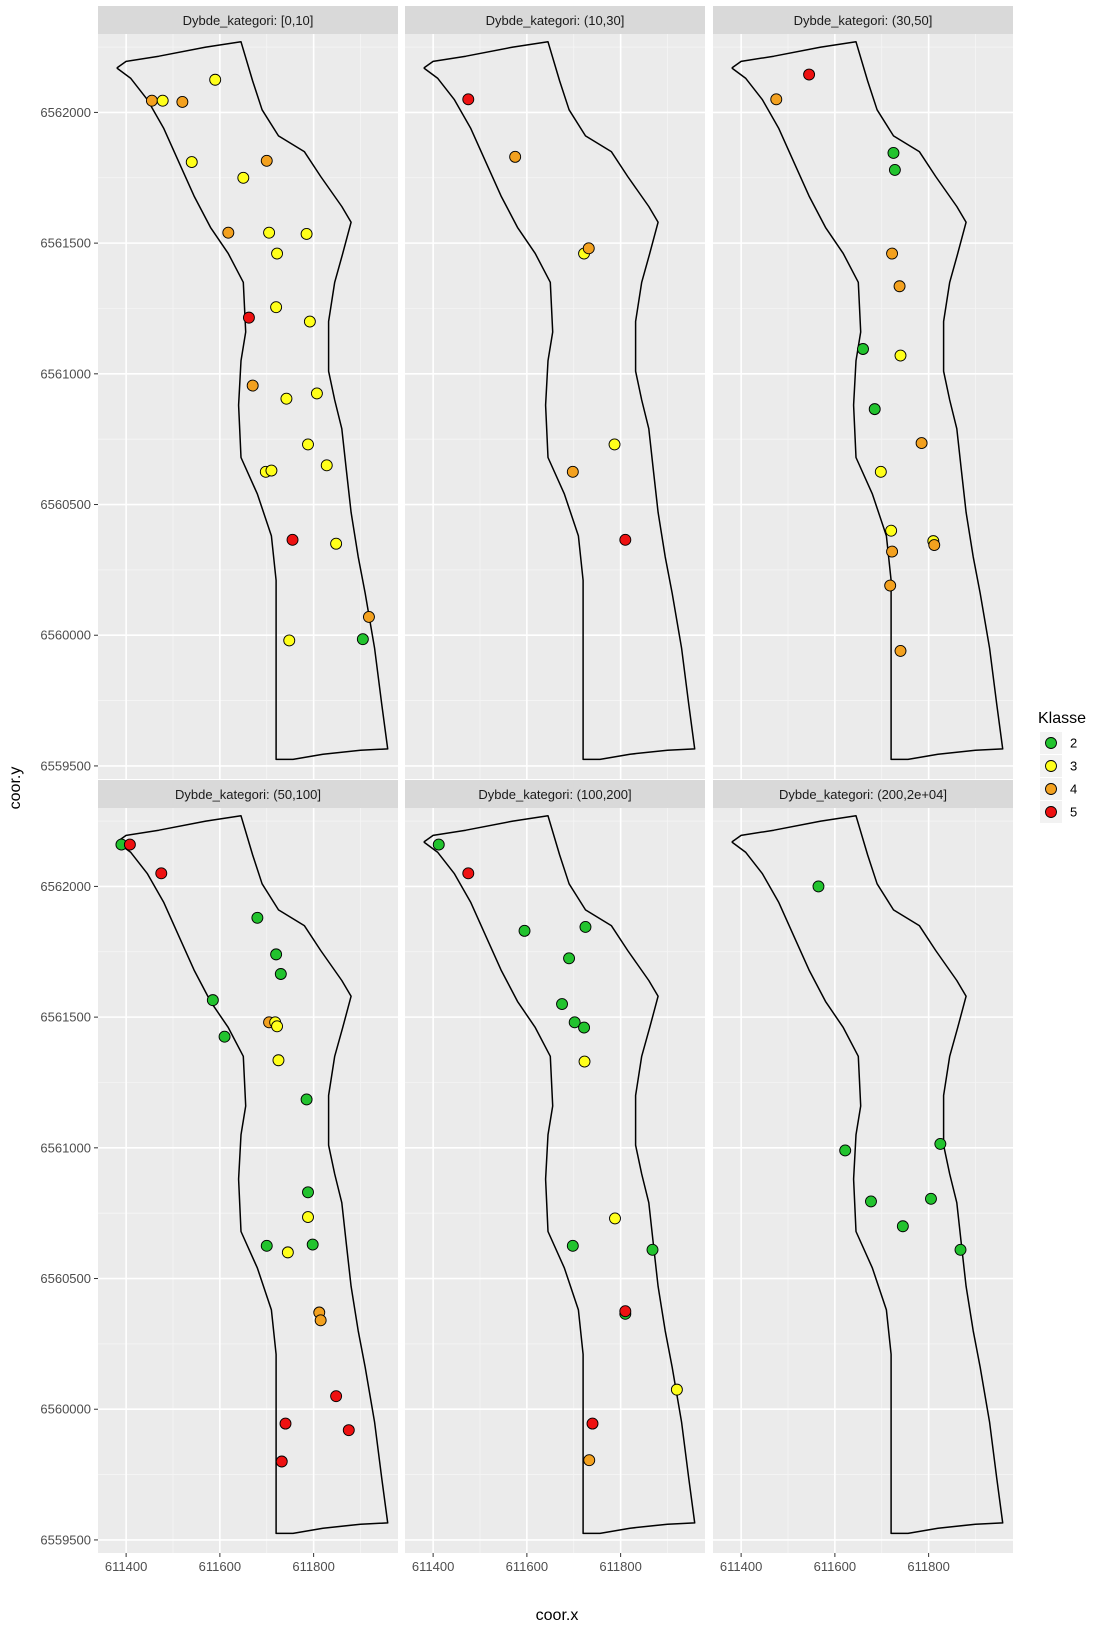 This screenshot has width=1101, height=1627. What do you see at coordinates (313, 1566) in the screenshot?
I see `x-tick-label: 611800` at bounding box center [313, 1566].